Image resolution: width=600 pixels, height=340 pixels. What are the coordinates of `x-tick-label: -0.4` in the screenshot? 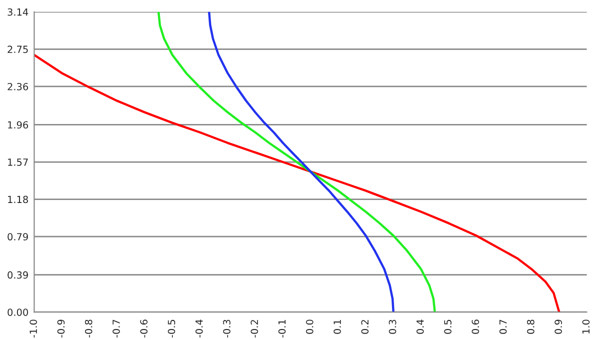 It's located at (199, 329).